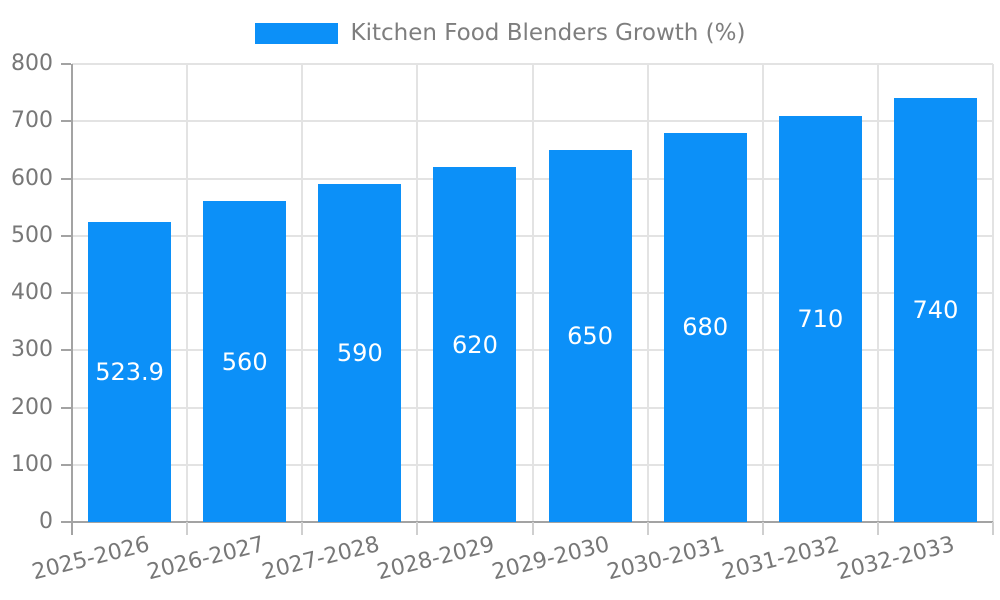 This screenshot has width=1000, height=600. Describe the element at coordinates (32, 235) in the screenshot. I see `y-axis-tick-label: 500` at that location.